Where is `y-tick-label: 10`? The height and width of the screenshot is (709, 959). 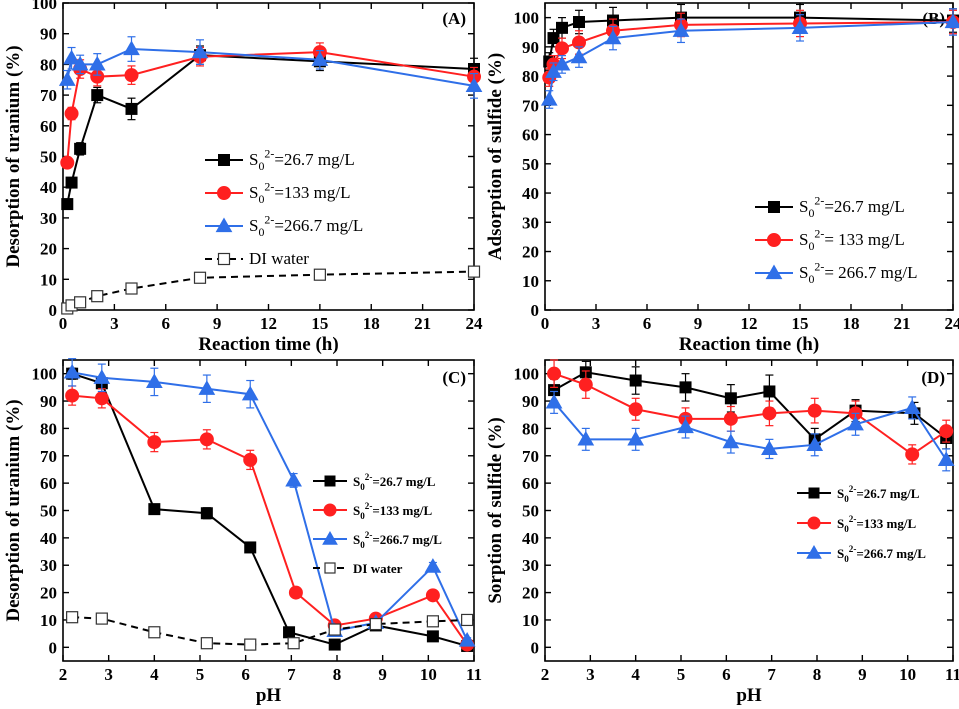
y-tick-label: 10 is located at coordinates (48, 279).